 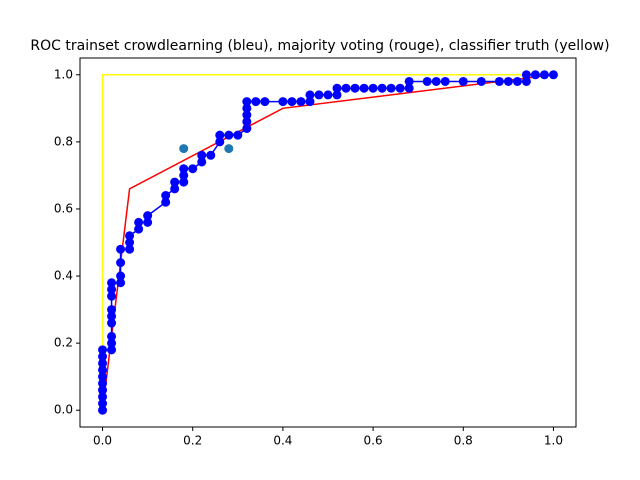 What do you see at coordinates (63, 276) in the screenshot?
I see `y-tick-label: 0.4` at bounding box center [63, 276].